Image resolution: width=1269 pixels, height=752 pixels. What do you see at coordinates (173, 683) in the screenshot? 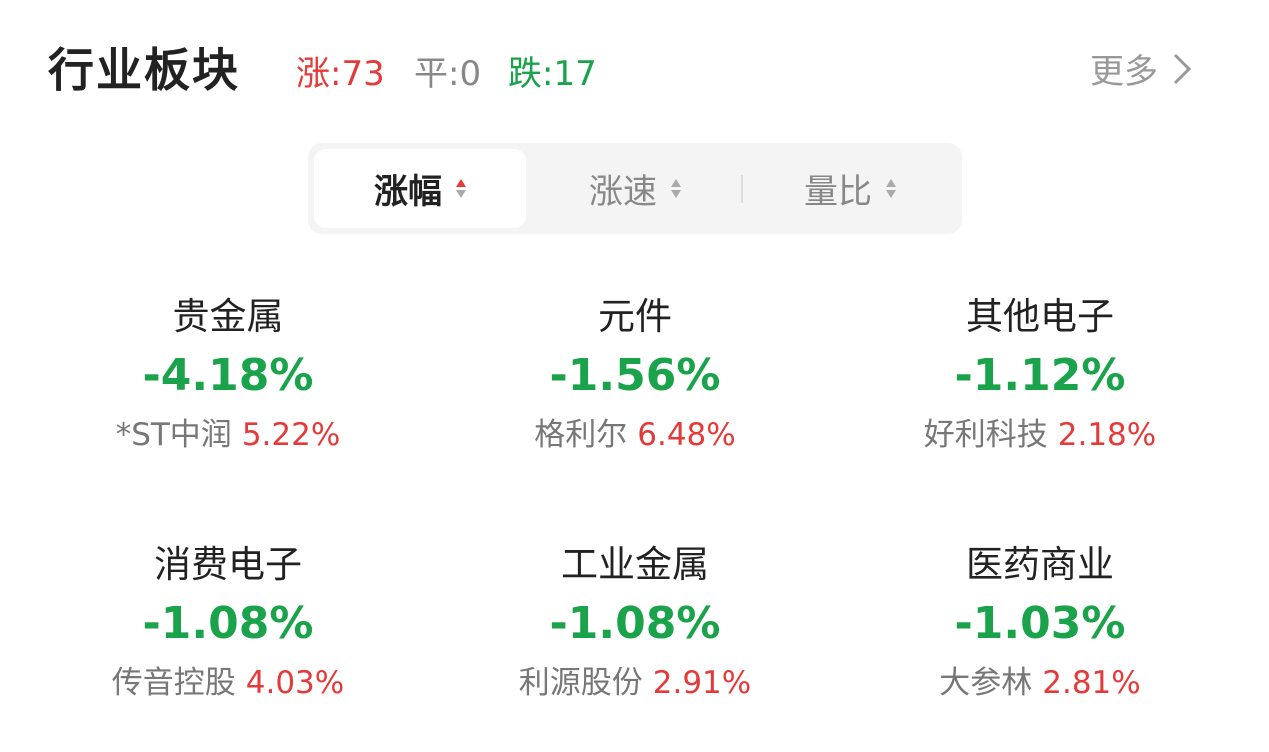
I see `leader-stock: 传音控股` at bounding box center [173, 683].